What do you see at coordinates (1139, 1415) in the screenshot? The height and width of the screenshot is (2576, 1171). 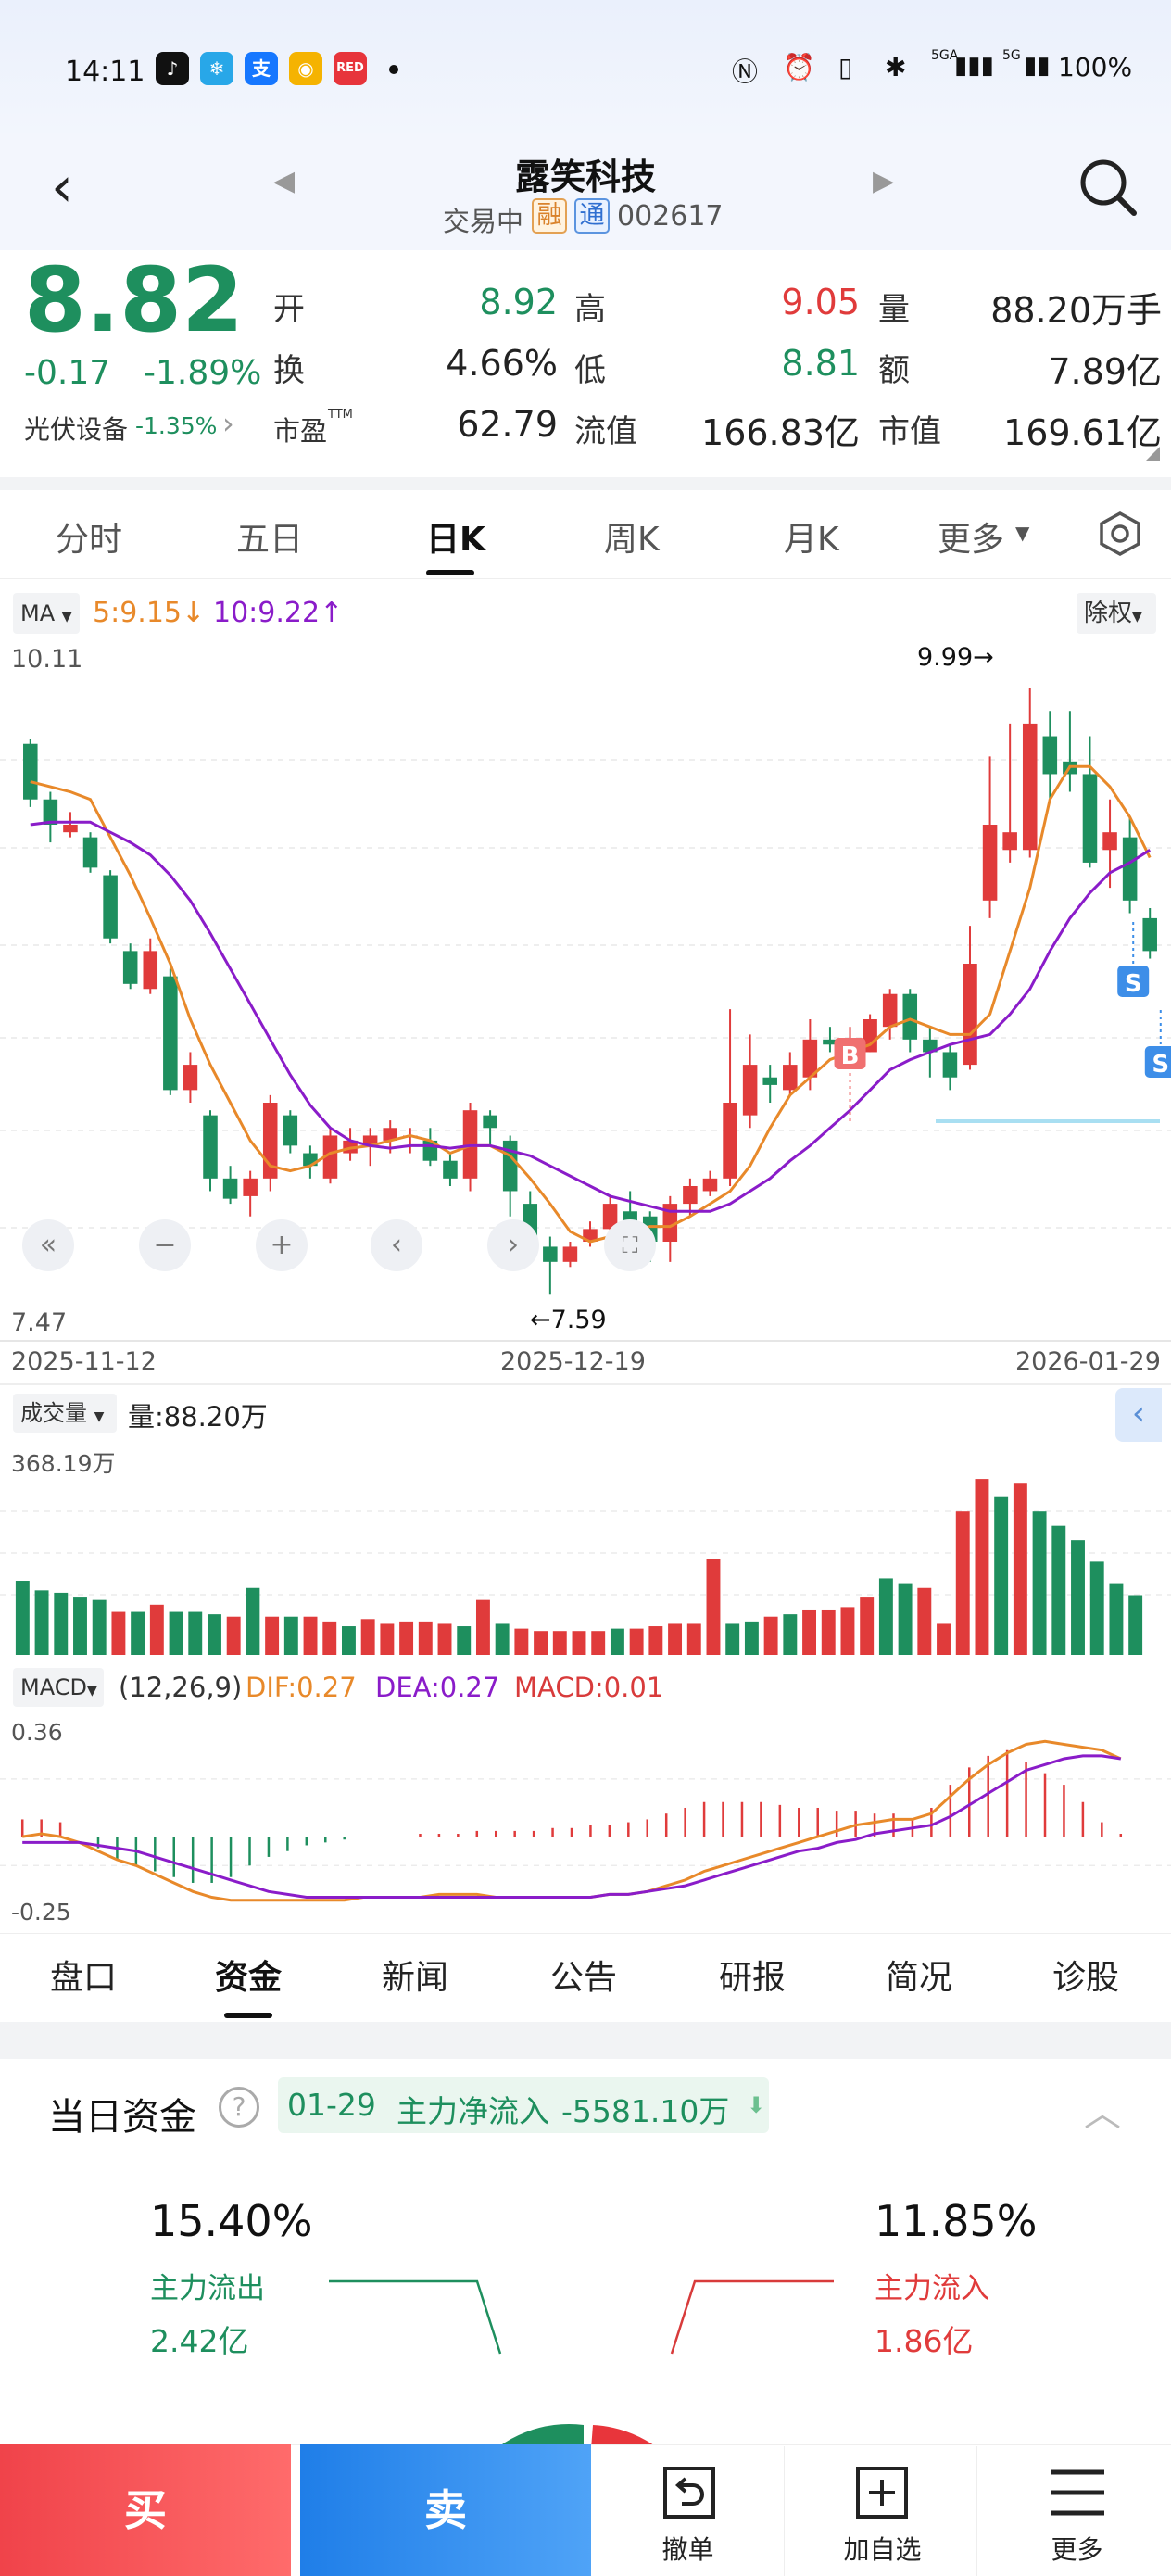 I see `collapse-panel-icon: ‹` at bounding box center [1139, 1415].